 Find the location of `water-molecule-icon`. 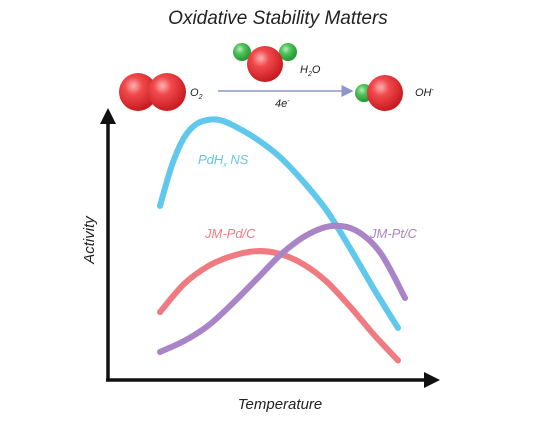

water-molecule-icon is located at coordinates (265, 62).